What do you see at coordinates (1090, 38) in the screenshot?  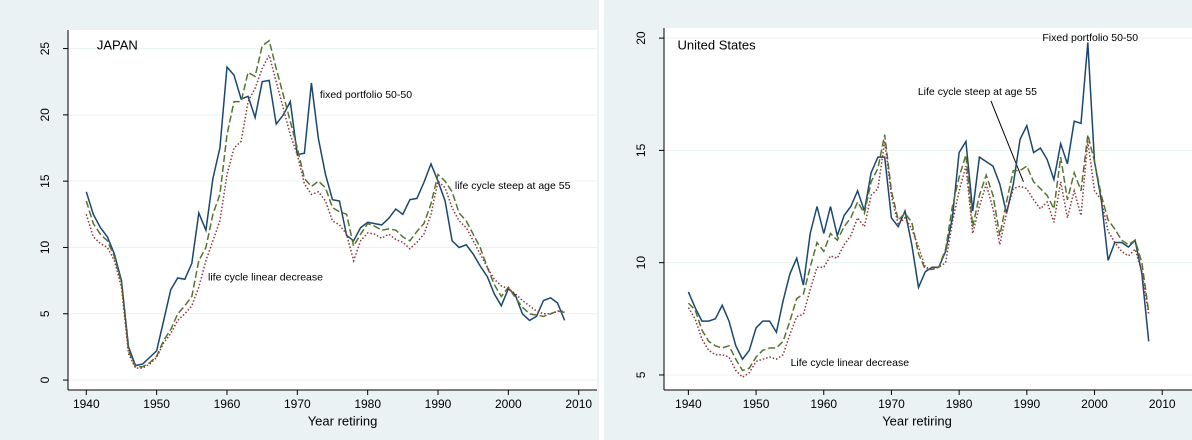 I see `series-label: Fixed portfolio 50-50` at bounding box center [1090, 38].